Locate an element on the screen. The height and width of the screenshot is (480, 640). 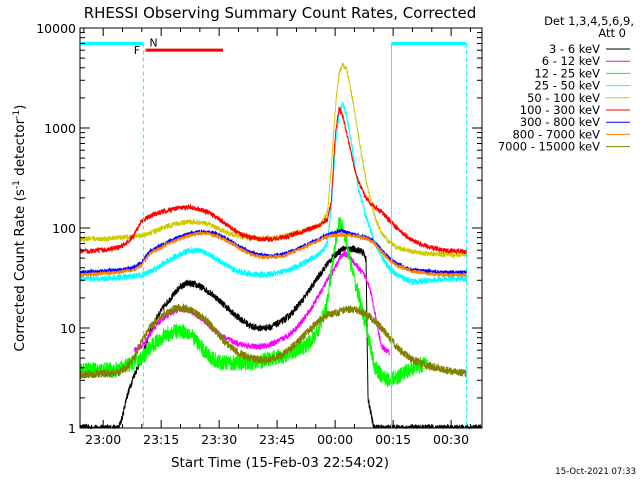
x-tick-label: 00:00 is located at coordinates (335, 439).